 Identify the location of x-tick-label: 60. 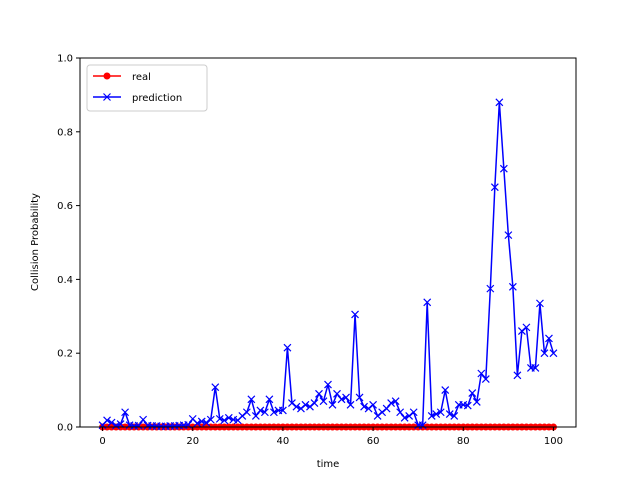
(373, 441).